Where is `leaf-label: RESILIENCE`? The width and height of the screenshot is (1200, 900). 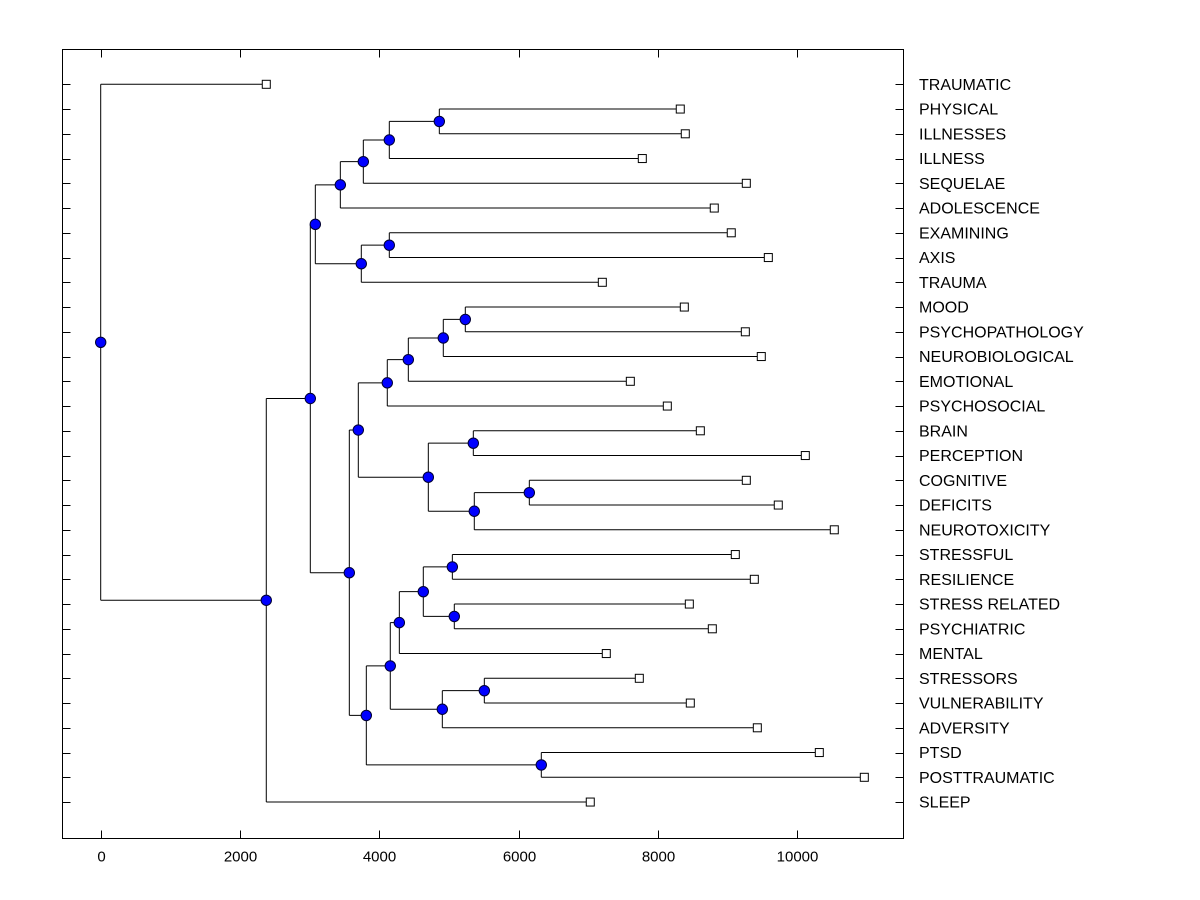
leaf-label: RESILIENCE is located at coordinates (966, 580).